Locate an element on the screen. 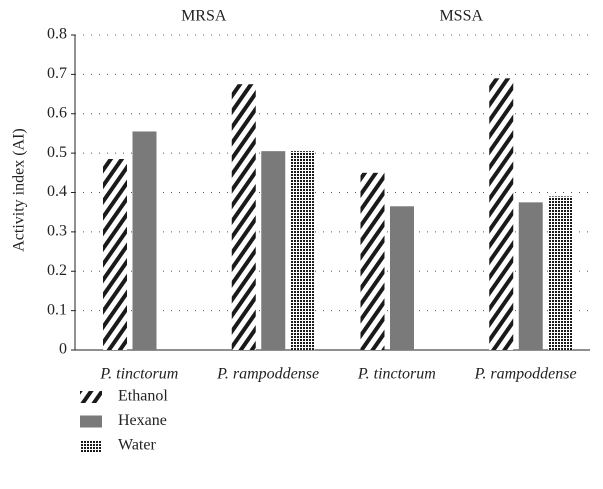 Image resolution: width=603 pixels, height=489 pixels. y-tick-label: 0.4 is located at coordinates (57, 191).